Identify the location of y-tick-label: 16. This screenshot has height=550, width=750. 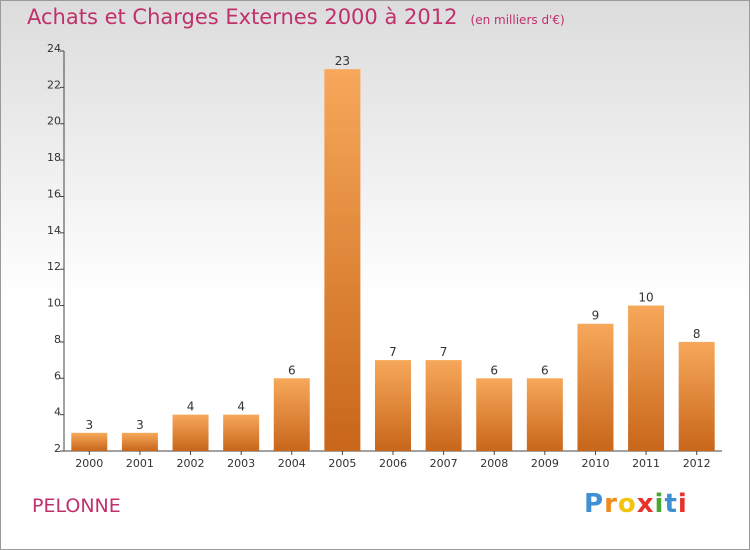
(54, 193).